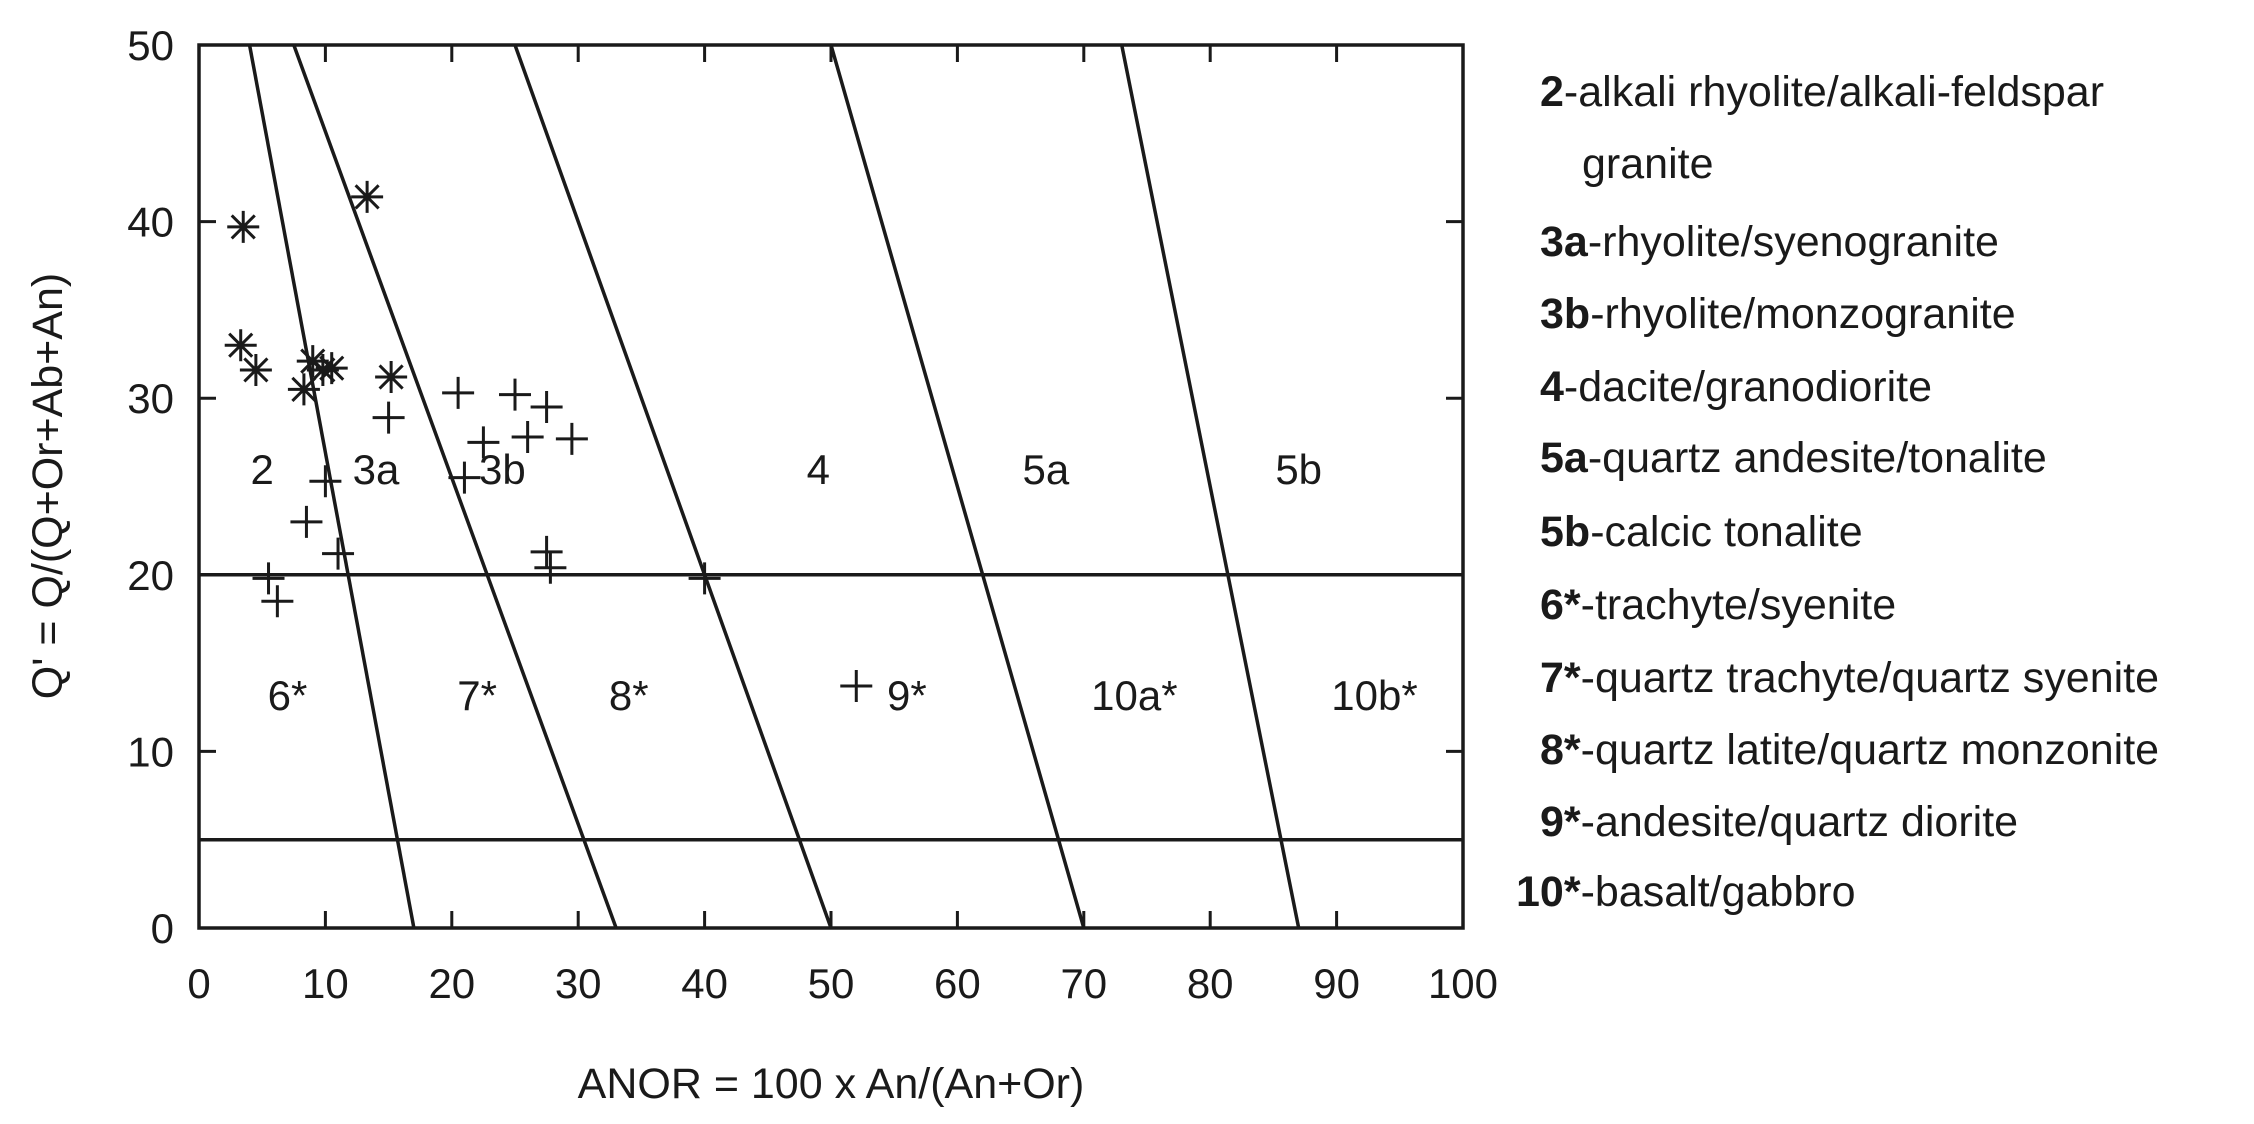  I want to click on x-tick-label: 90, so click(1336, 983).